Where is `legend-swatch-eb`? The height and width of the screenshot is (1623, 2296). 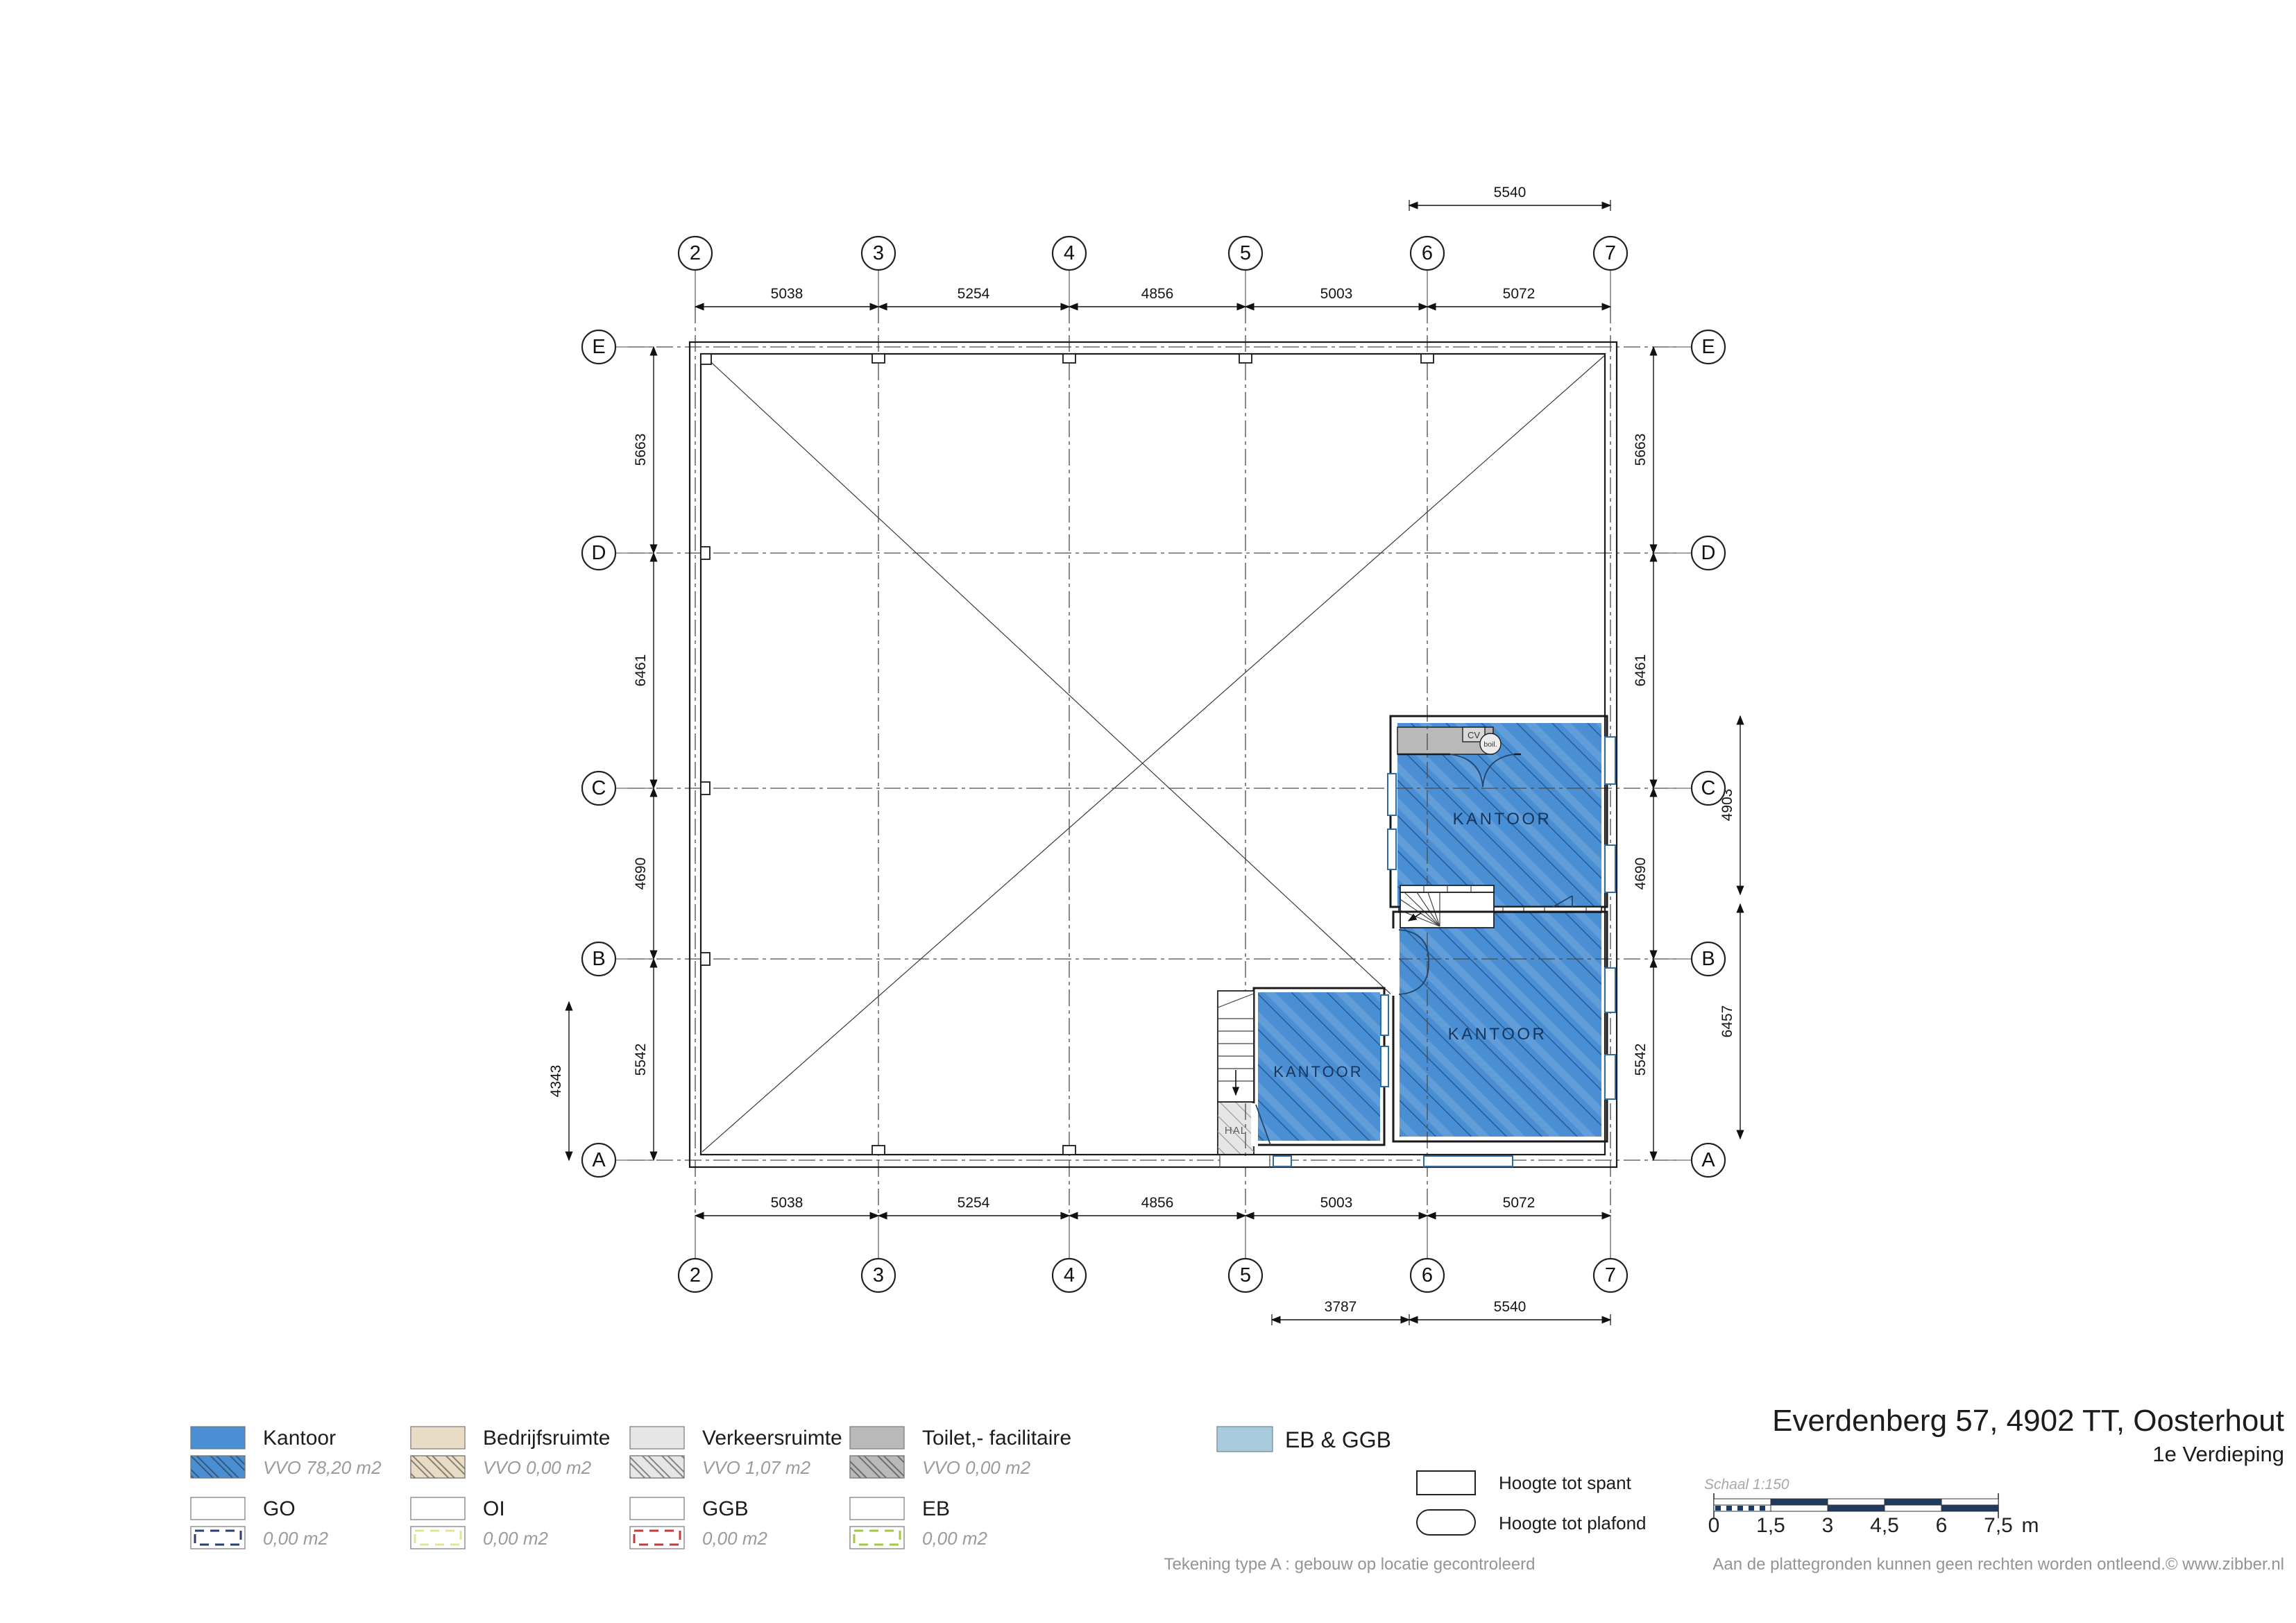 legend-swatch-eb is located at coordinates (877, 1509).